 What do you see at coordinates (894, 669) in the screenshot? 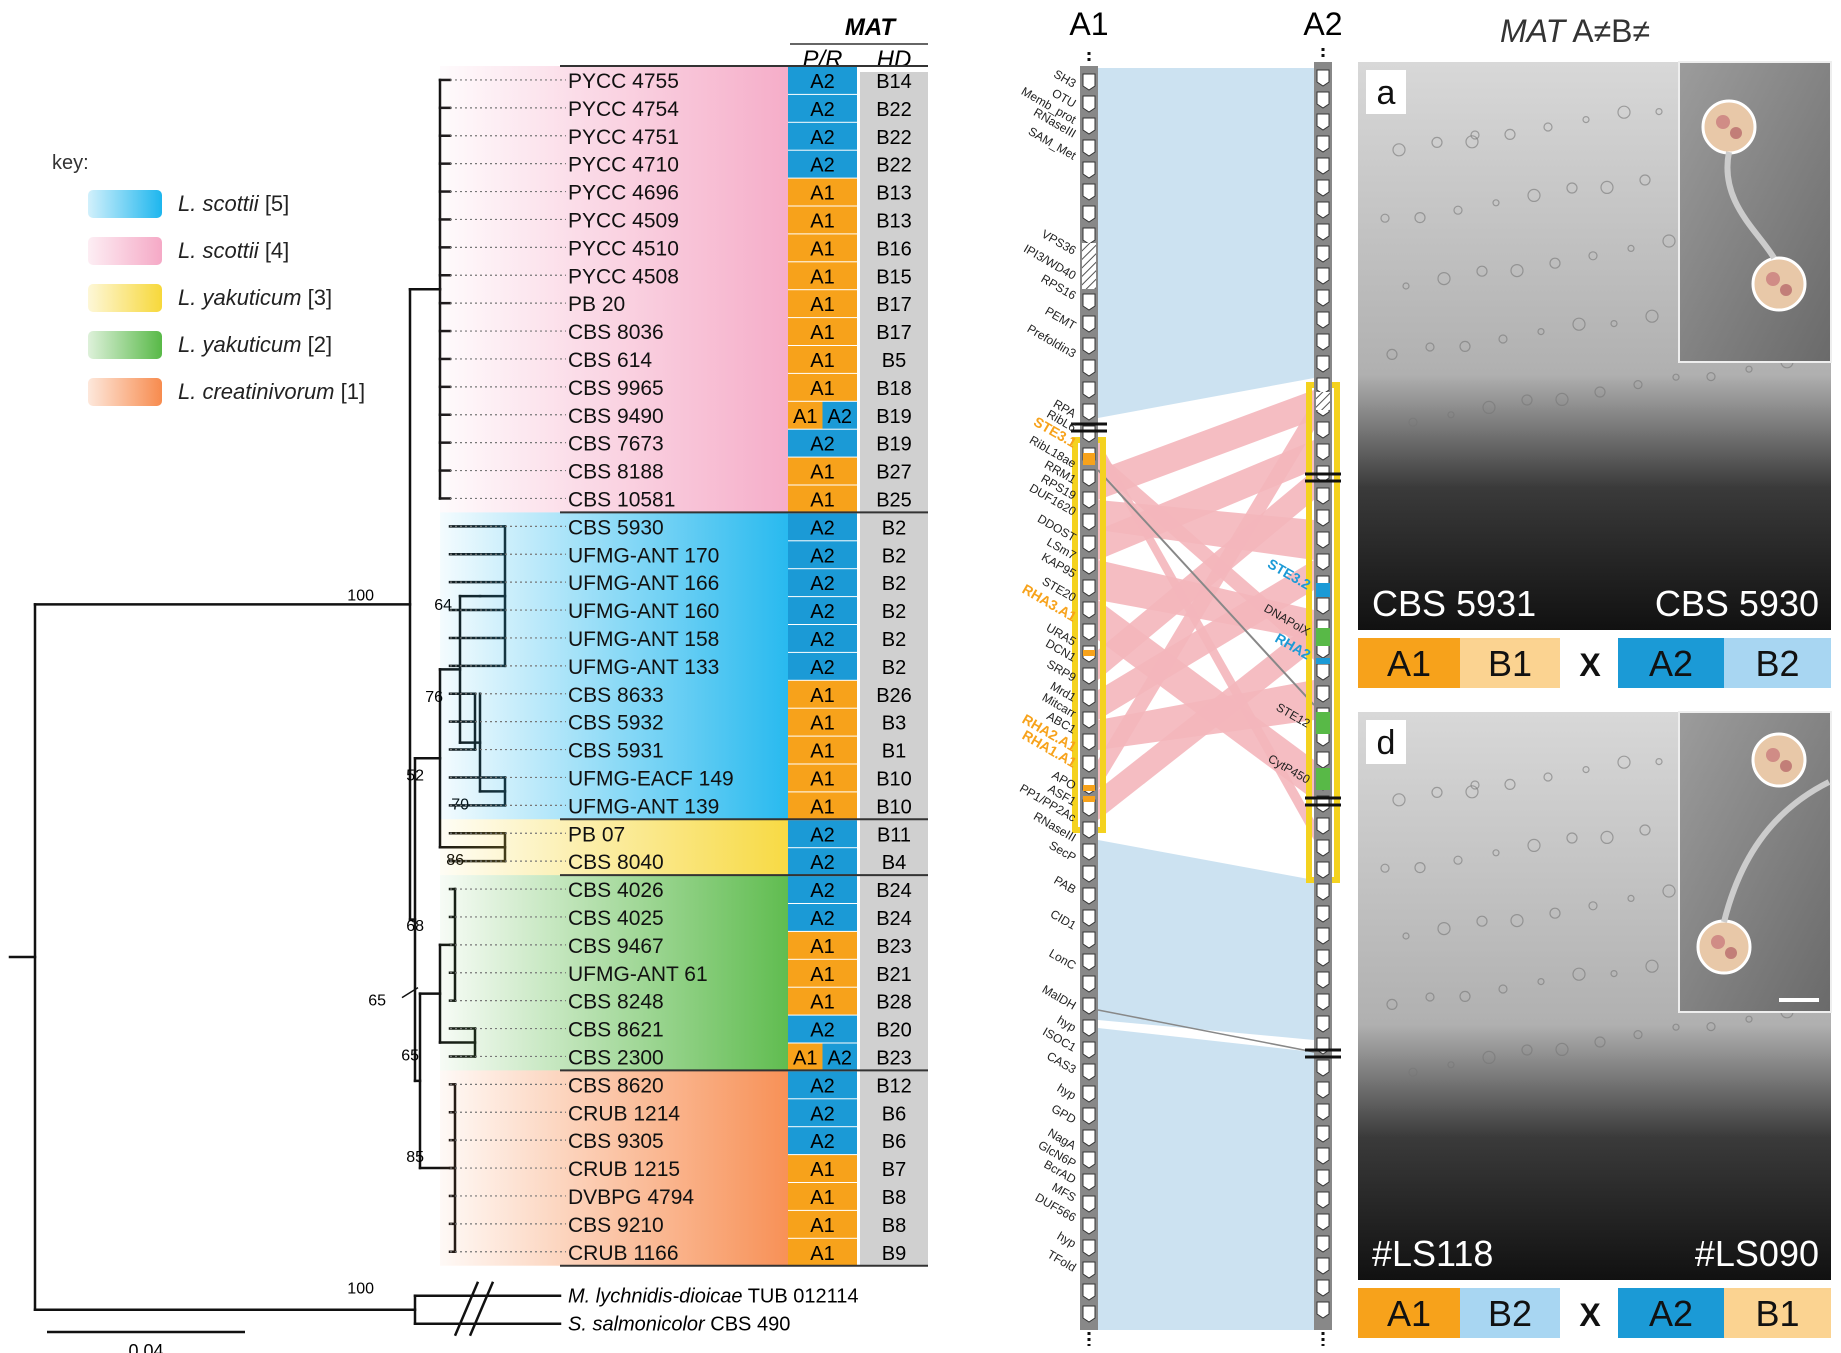
I see `hd-column-bg` at bounding box center [894, 669].